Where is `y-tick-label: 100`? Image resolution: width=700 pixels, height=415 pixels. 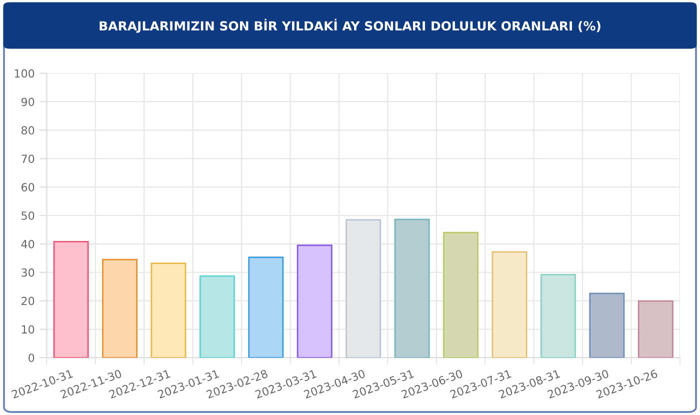 y-tick-label: 100 is located at coordinates (24, 73).